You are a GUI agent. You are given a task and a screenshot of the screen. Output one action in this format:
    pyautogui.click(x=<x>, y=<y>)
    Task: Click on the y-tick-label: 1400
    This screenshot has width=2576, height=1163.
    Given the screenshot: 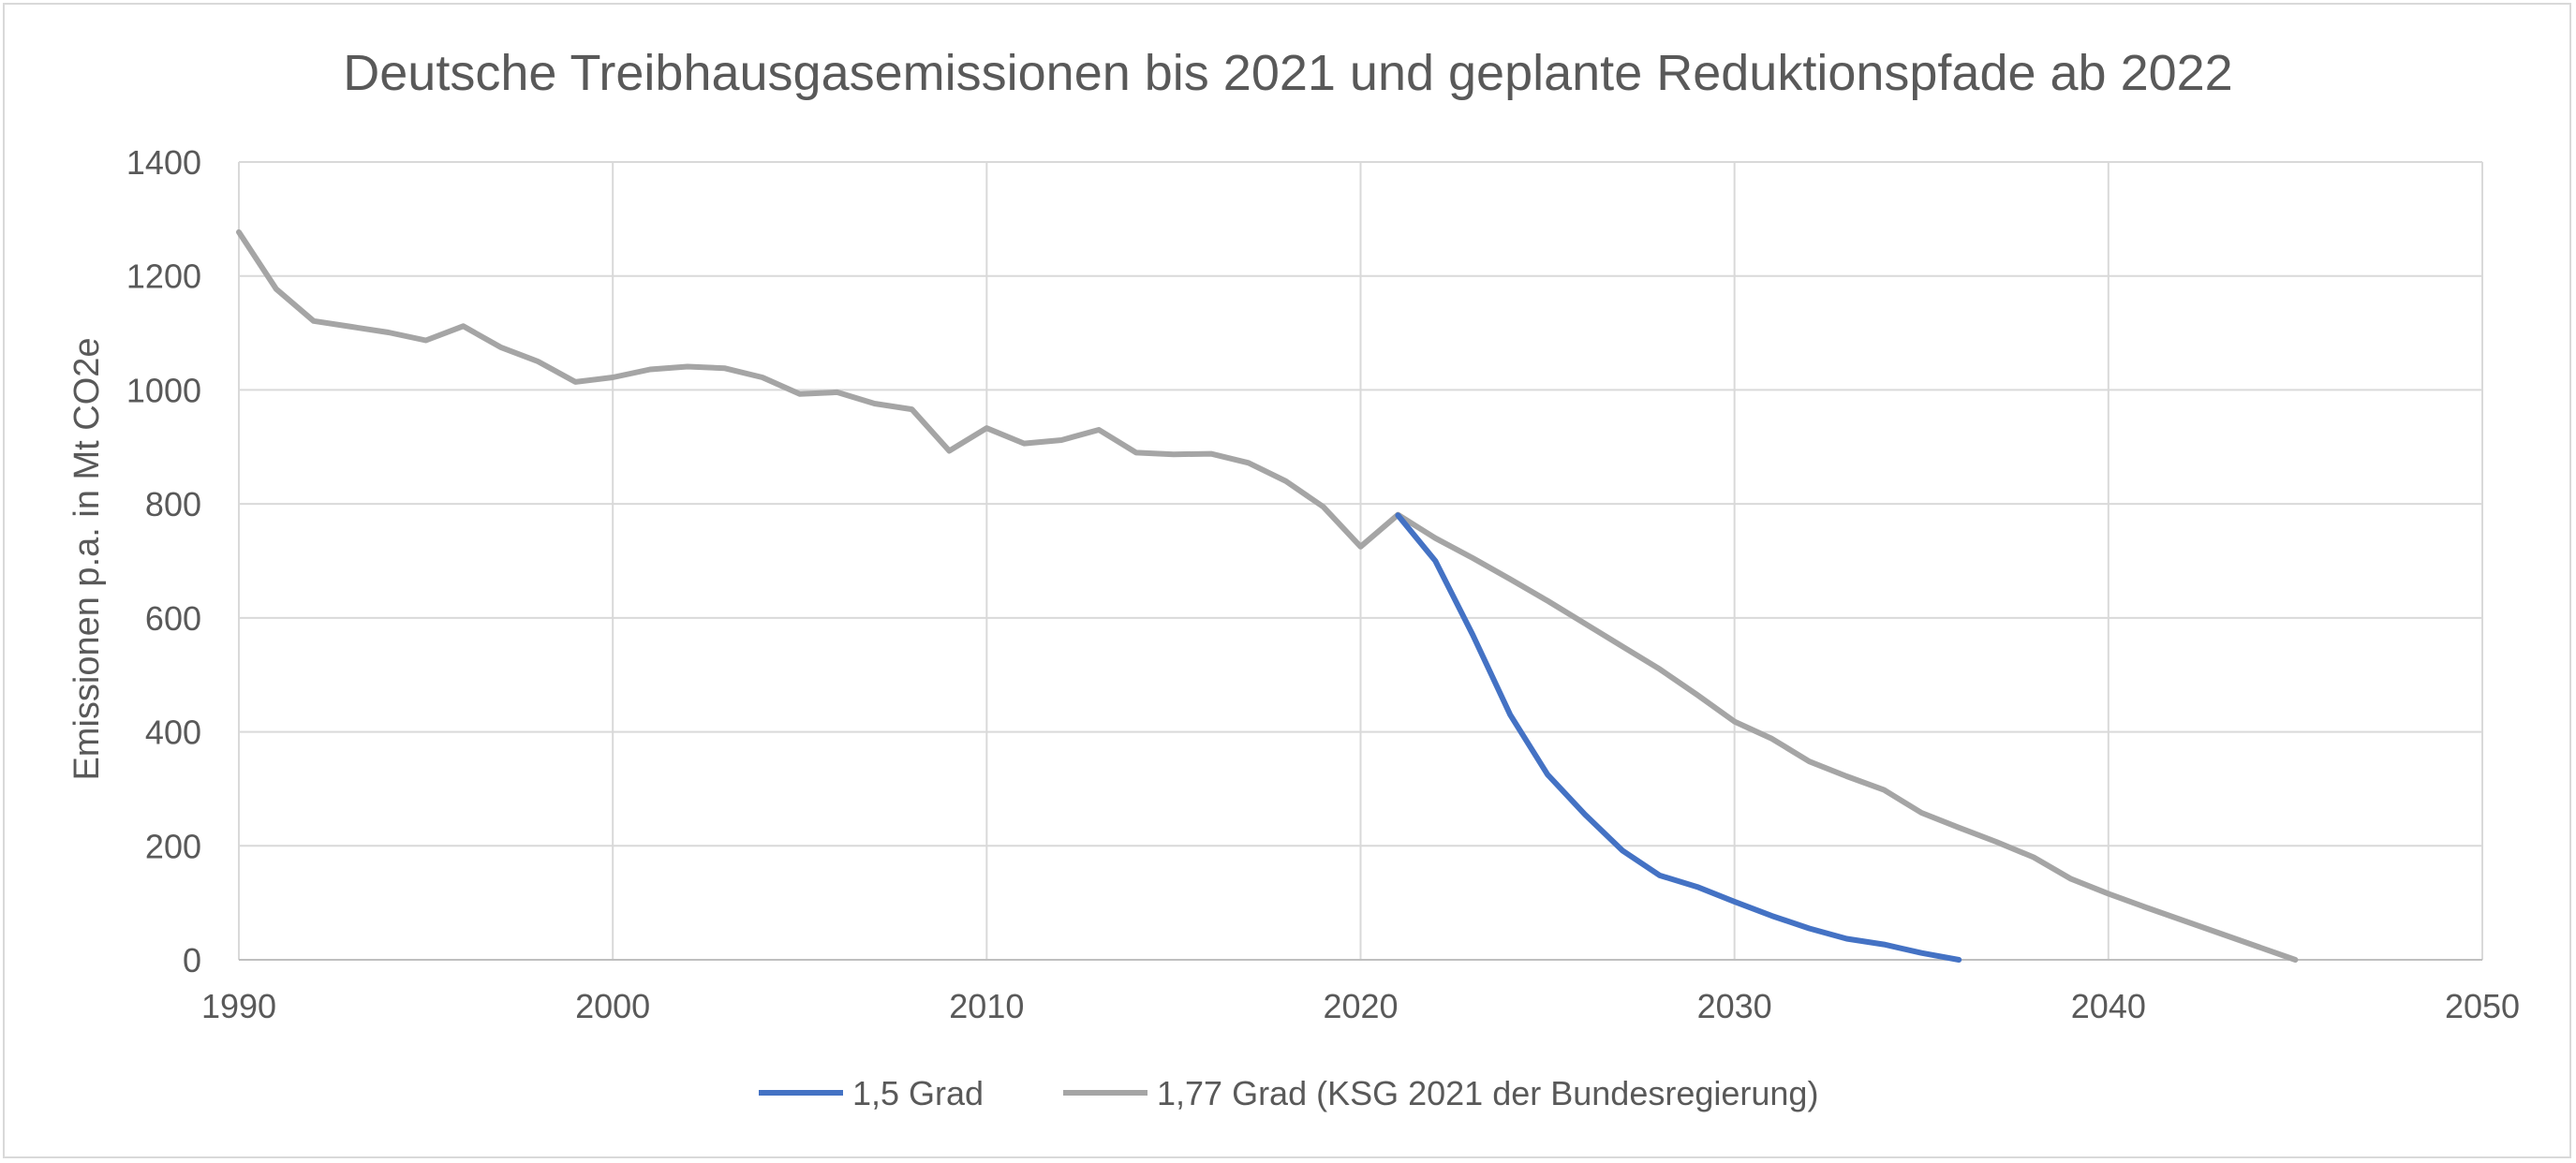 What is the action you would take?
    pyautogui.click(x=163, y=162)
    